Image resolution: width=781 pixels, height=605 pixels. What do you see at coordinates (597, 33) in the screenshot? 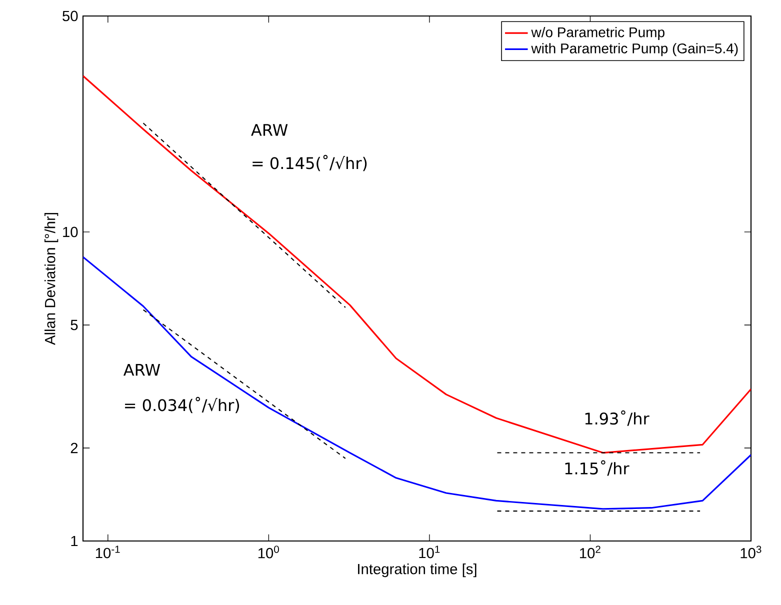
I see `legend-label: w/o Parametric Pump` at bounding box center [597, 33].